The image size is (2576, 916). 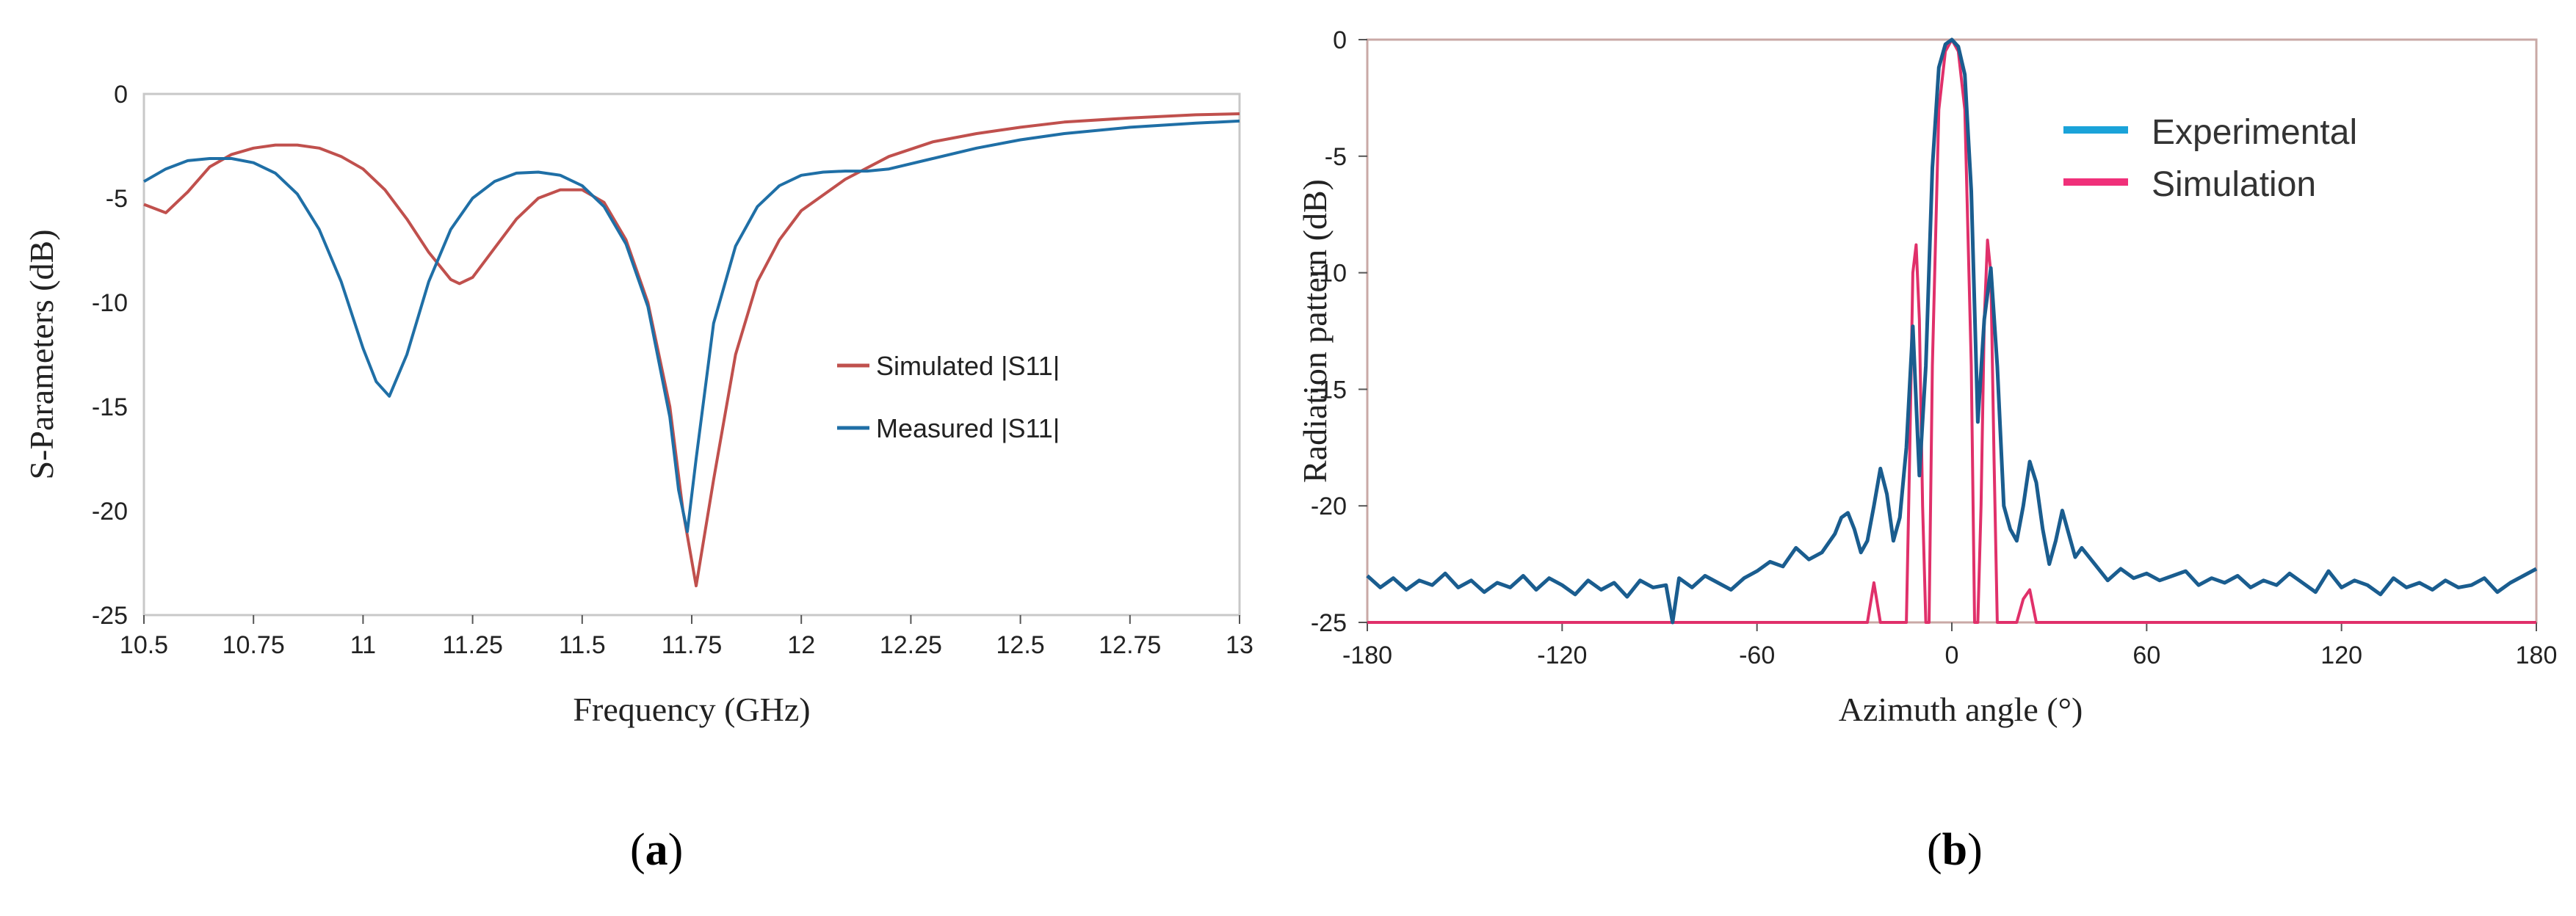 What do you see at coordinates (1562, 655) in the screenshot?
I see `x-tick-label: -120` at bounding box center [1562, 655].